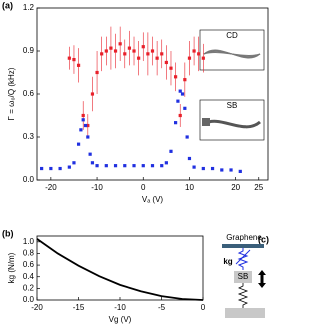 The height and width of the screenshot is (328, 320). Describe the element at coordinates (8, 233) in the screenshot. I see `panel-label: (b)` at that location.